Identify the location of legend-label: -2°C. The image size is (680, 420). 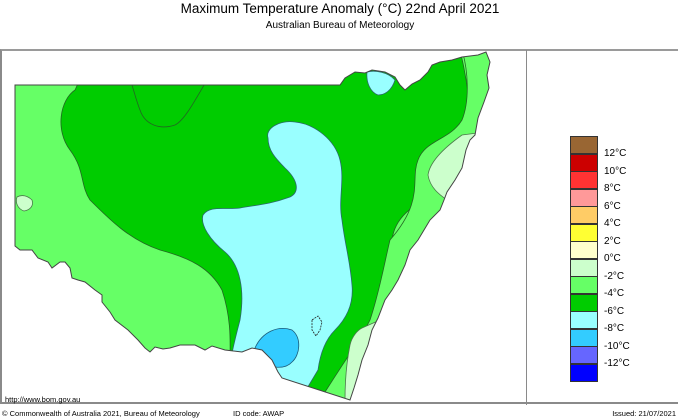
(614, 276).